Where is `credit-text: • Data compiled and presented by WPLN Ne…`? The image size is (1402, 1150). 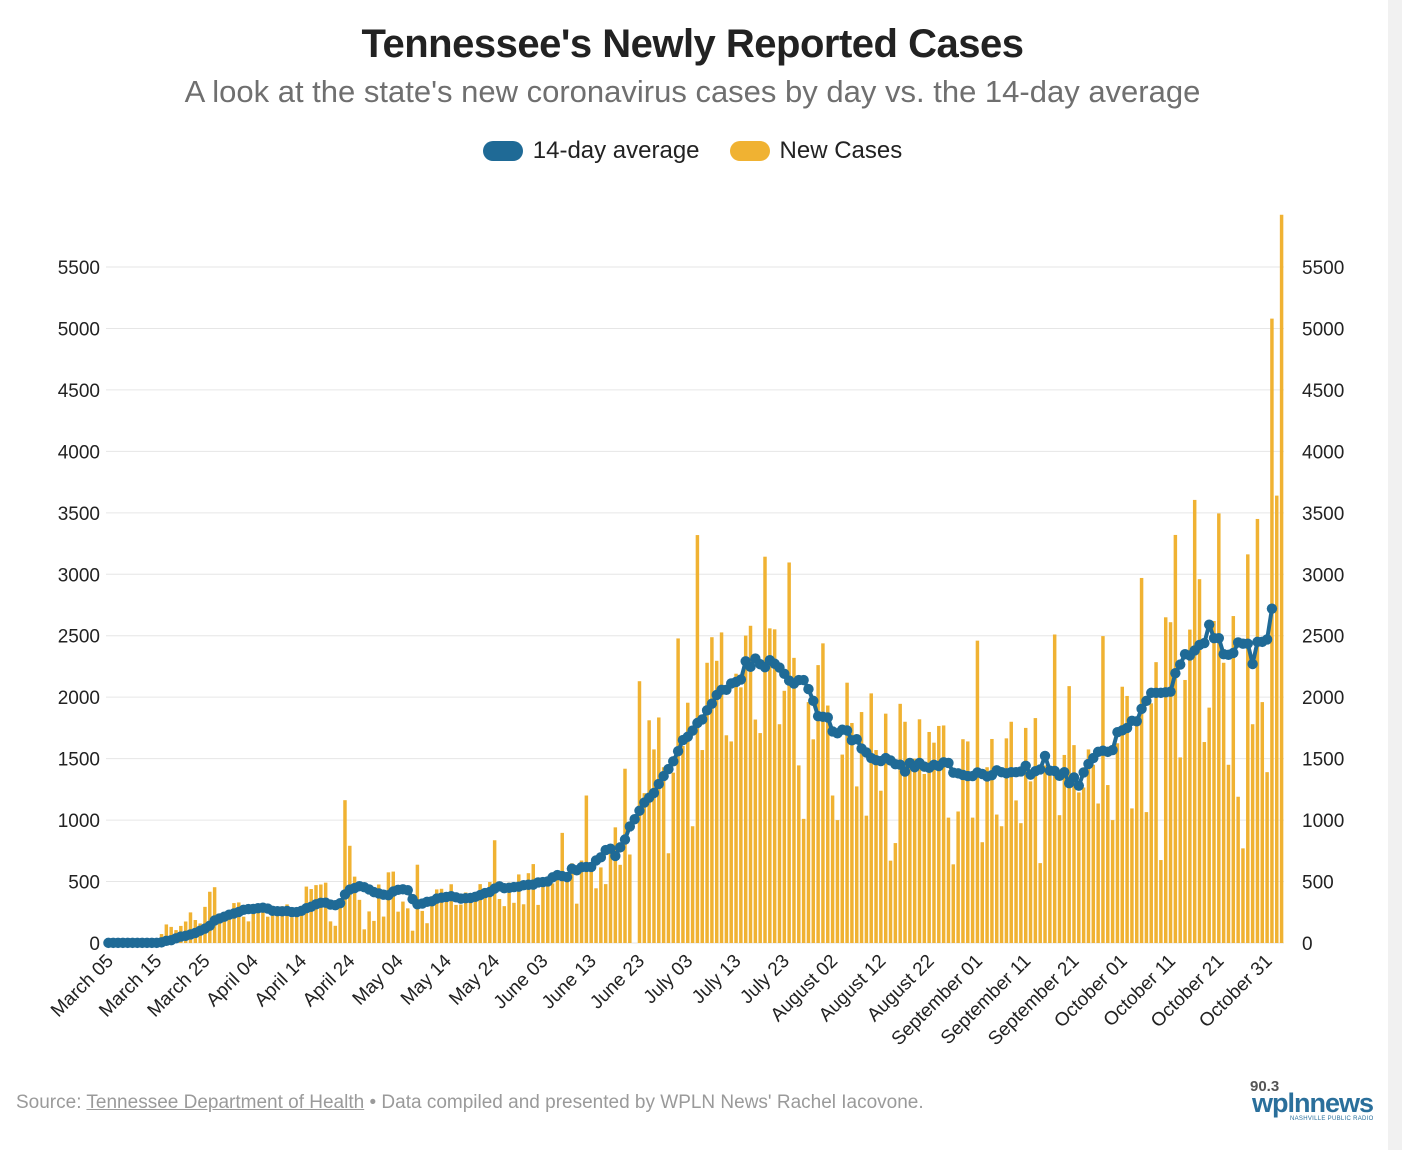
credit-text: • Data compiled and presented by WPLN Ne… is located at coordinates (646, 1102).